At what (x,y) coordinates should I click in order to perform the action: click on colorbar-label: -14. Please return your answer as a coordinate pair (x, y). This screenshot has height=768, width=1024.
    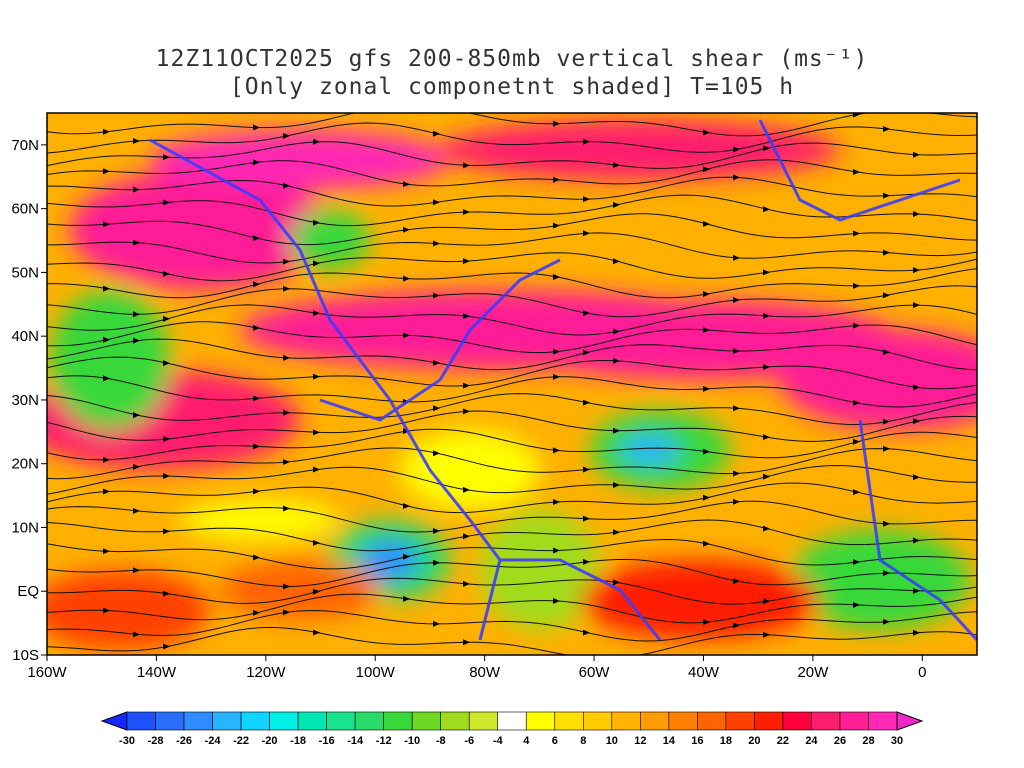
    Looking at the image, I should click on (355, 741).